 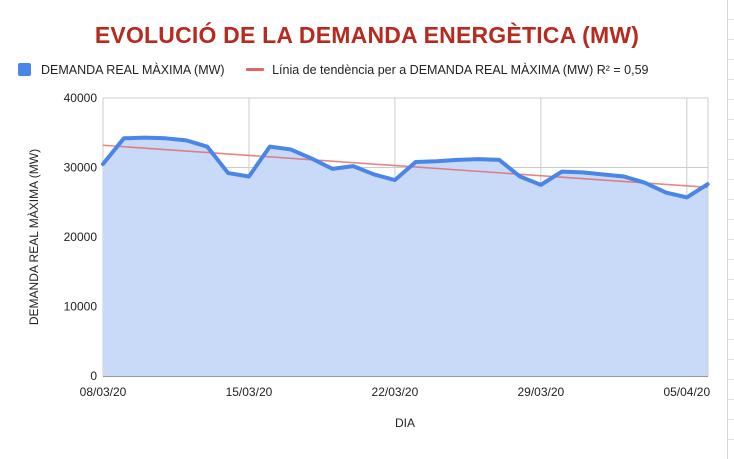 I want to click on trendline, so click(x=405, y=166).